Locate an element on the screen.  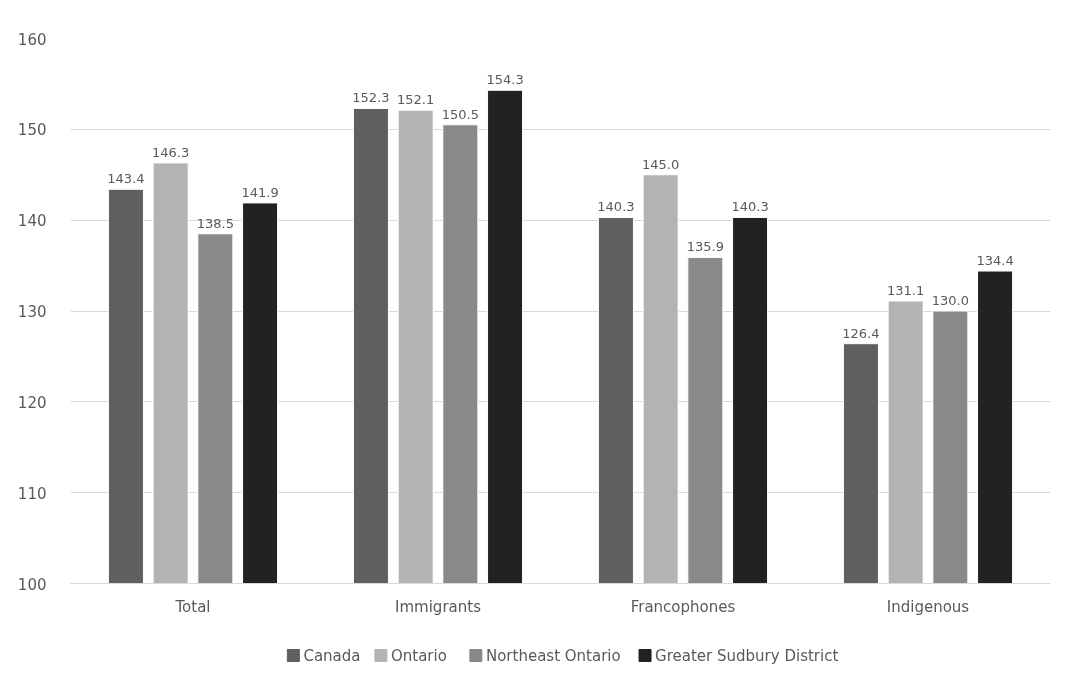
y-tick-label: 160 is located at coordinates (32, 39).